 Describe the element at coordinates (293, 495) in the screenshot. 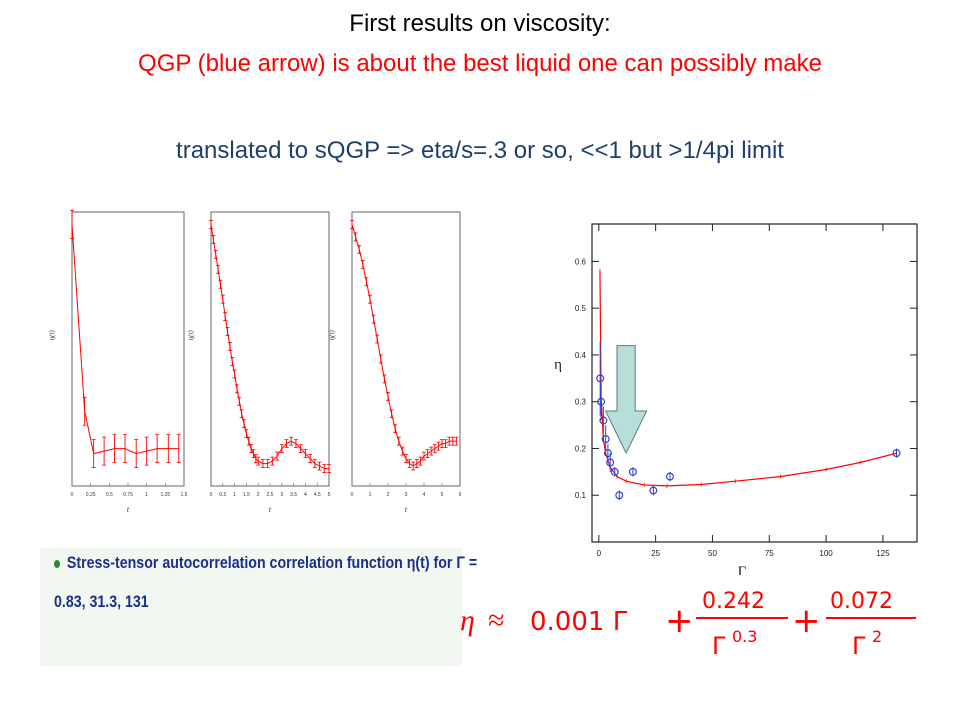

I see `x-tick-label: 3.5` at that location.